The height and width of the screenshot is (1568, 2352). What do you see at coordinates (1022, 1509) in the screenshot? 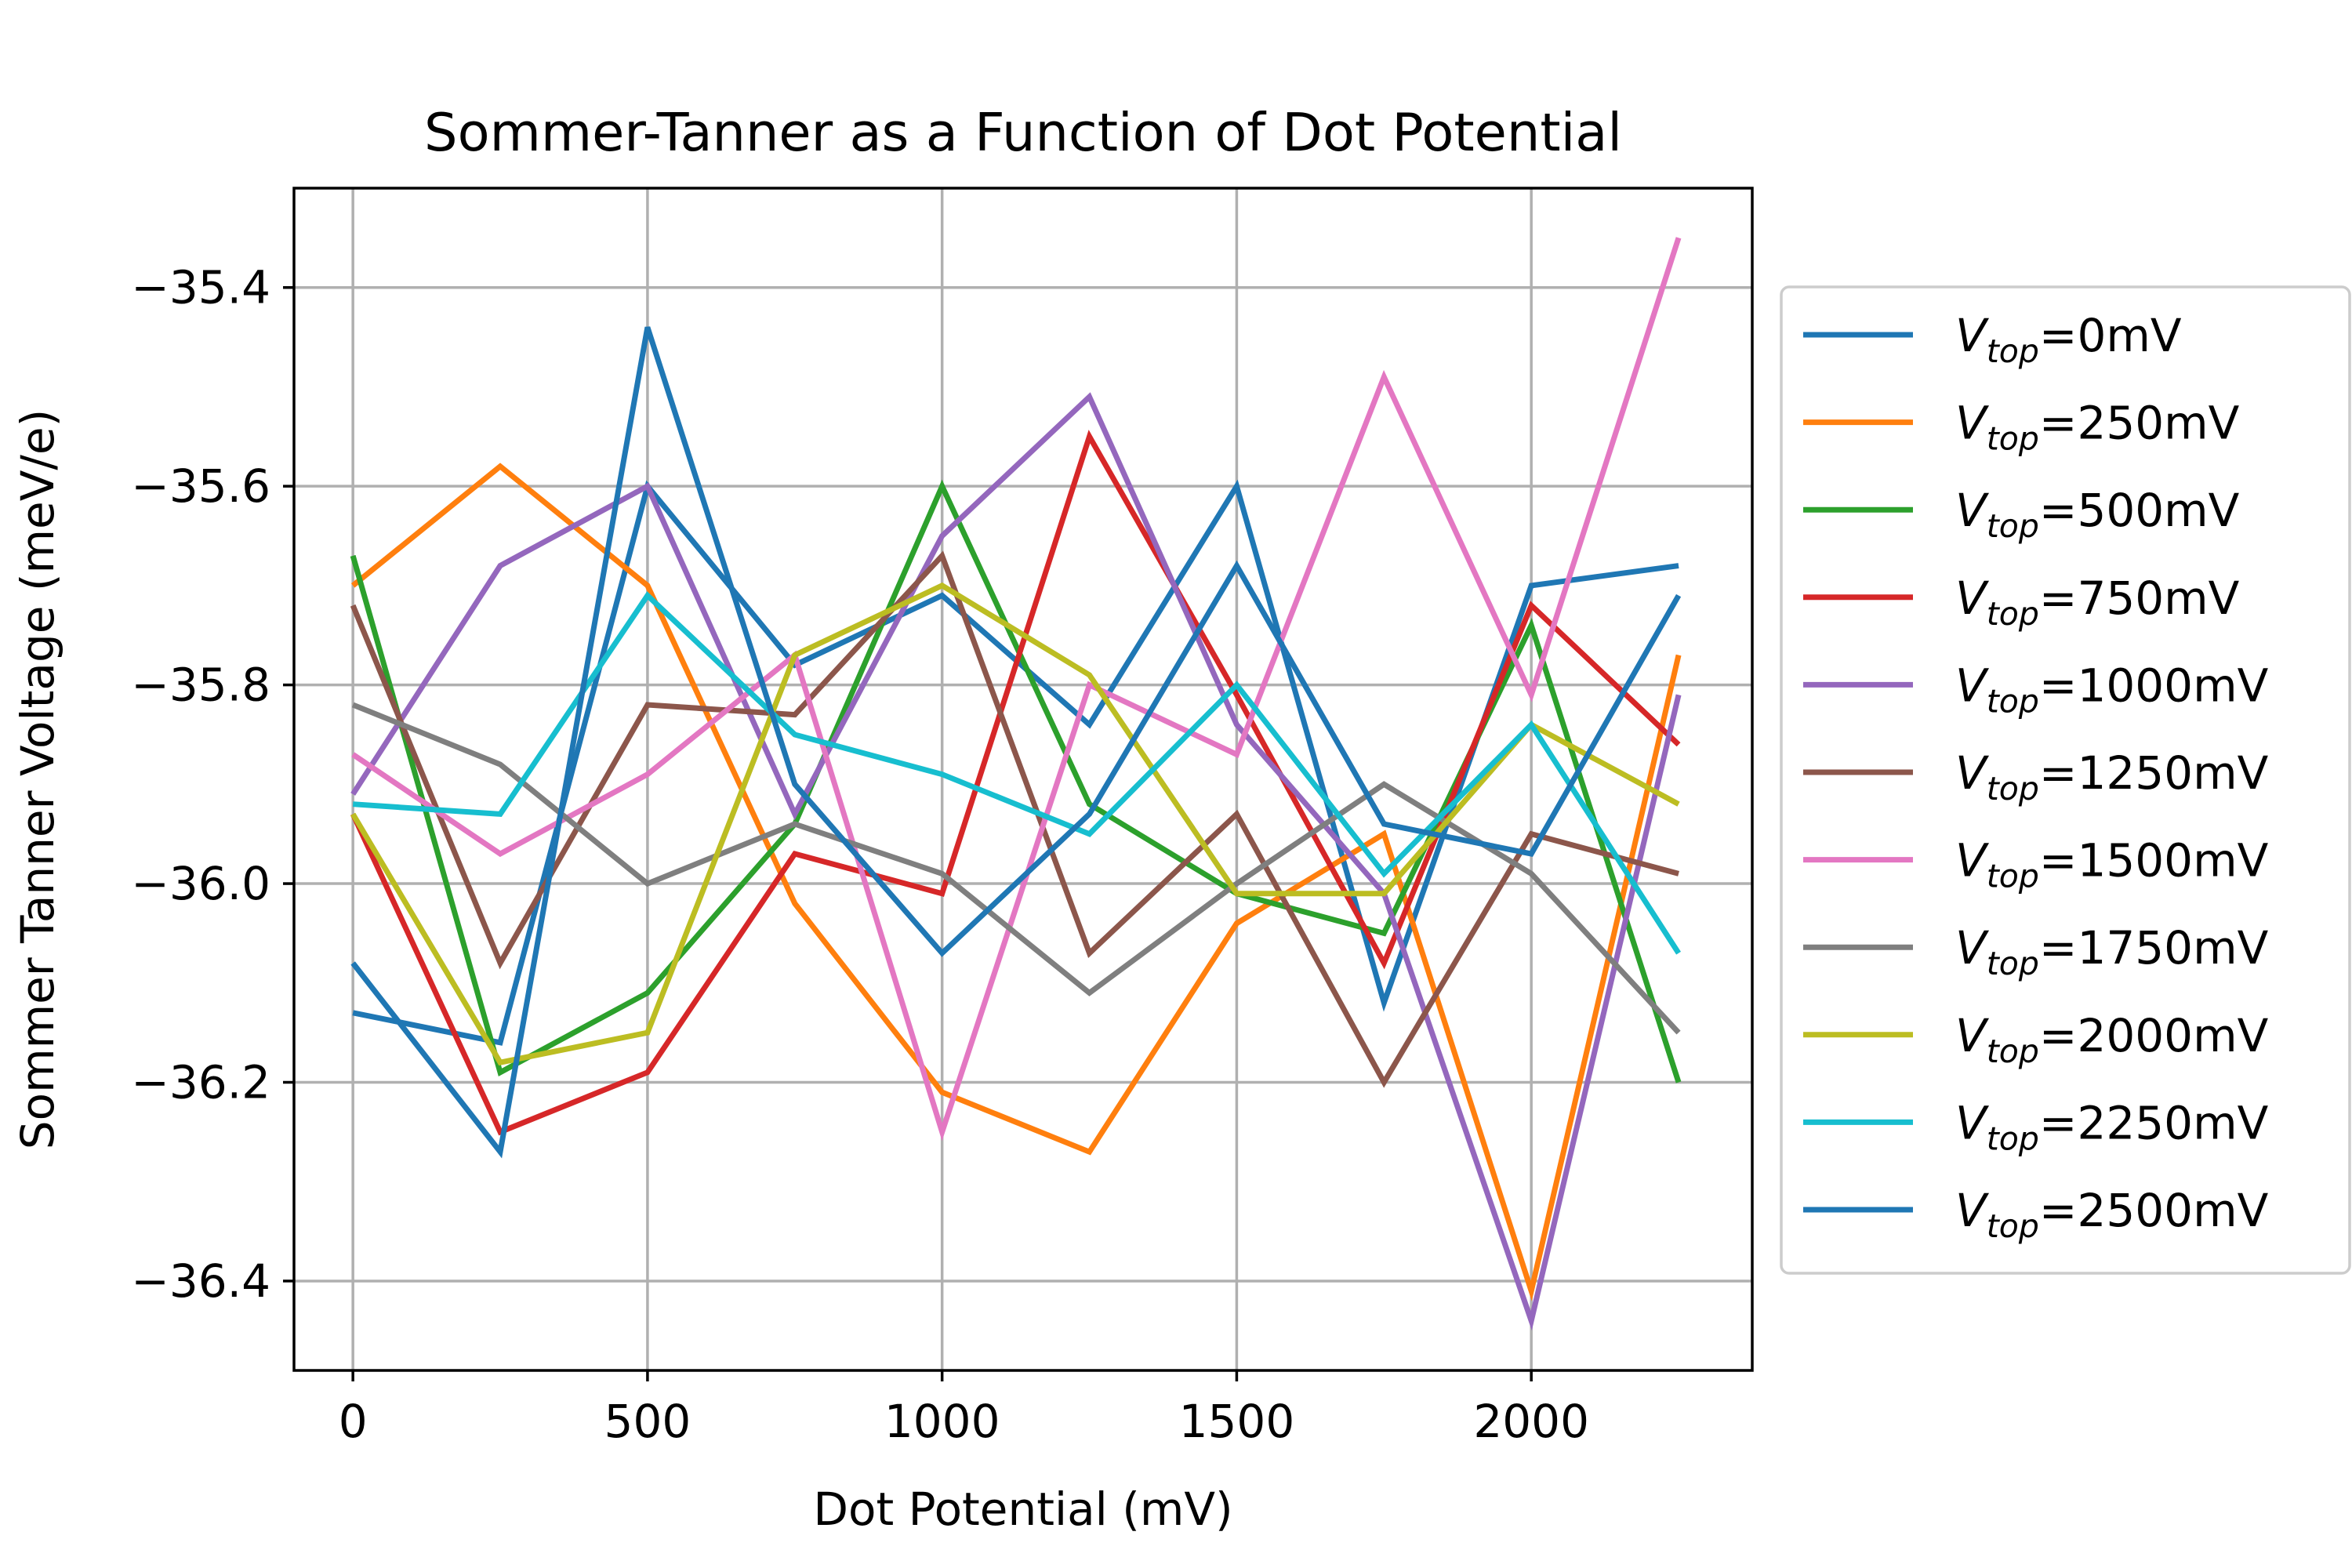
I see `x-axis-label: Dot Potential (mV)` at bounding box center [1022, 1509].